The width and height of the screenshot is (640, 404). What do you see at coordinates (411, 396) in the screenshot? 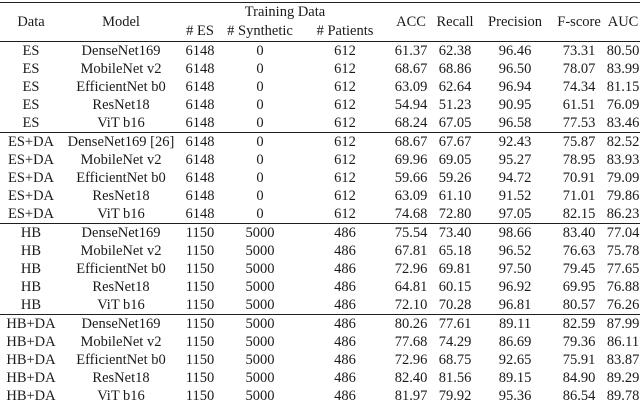
I see `cell-acc: 81.97` at bounding box center [411, 396].